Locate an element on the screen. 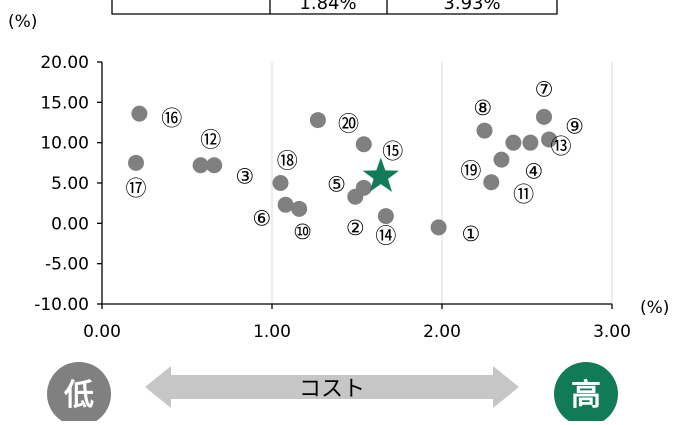 Image resolution: width=679 pixels, height=425 pixels. top-table-border is located at coordinates (334, 7).